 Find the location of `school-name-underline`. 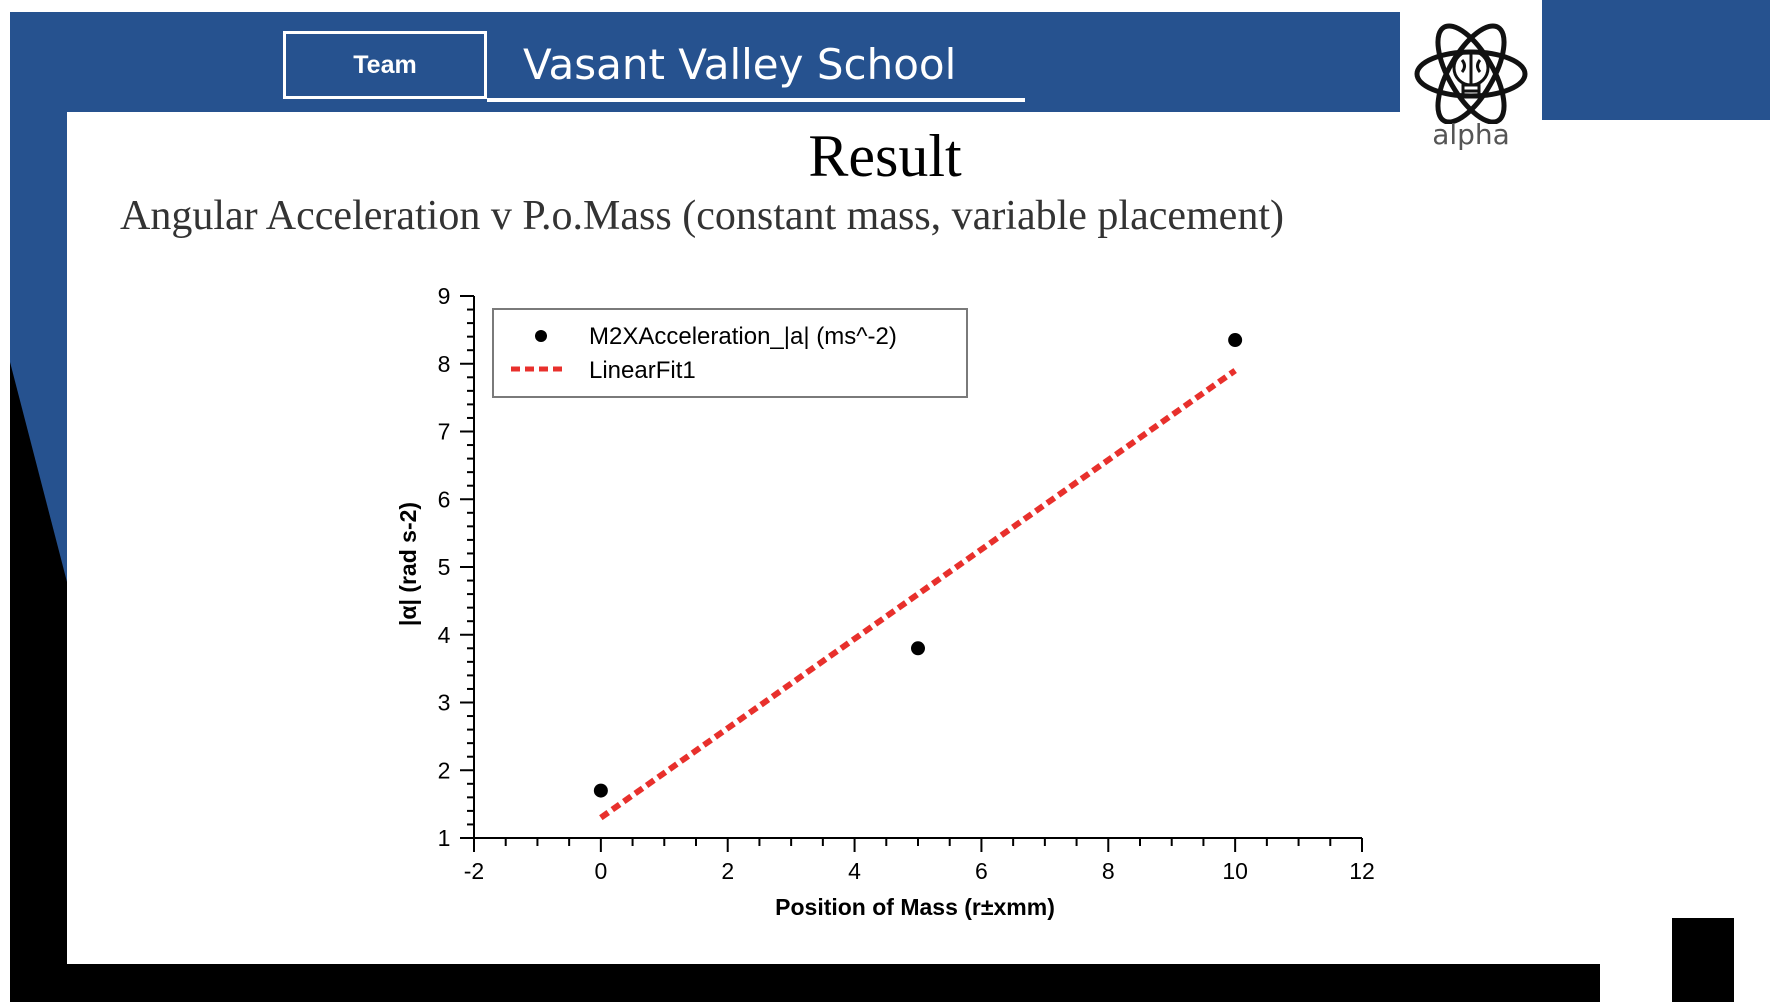

school-name-underline is located at coordinates (756, 100).